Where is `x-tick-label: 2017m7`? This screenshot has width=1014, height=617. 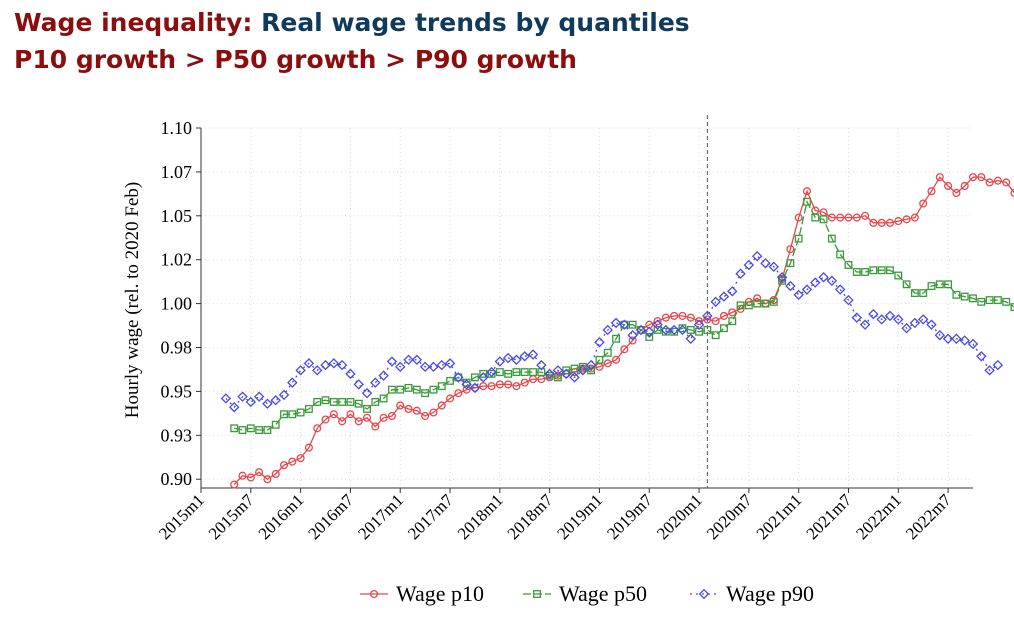 x-tick-label: 2017m7 is located at coordinates (430, 516).